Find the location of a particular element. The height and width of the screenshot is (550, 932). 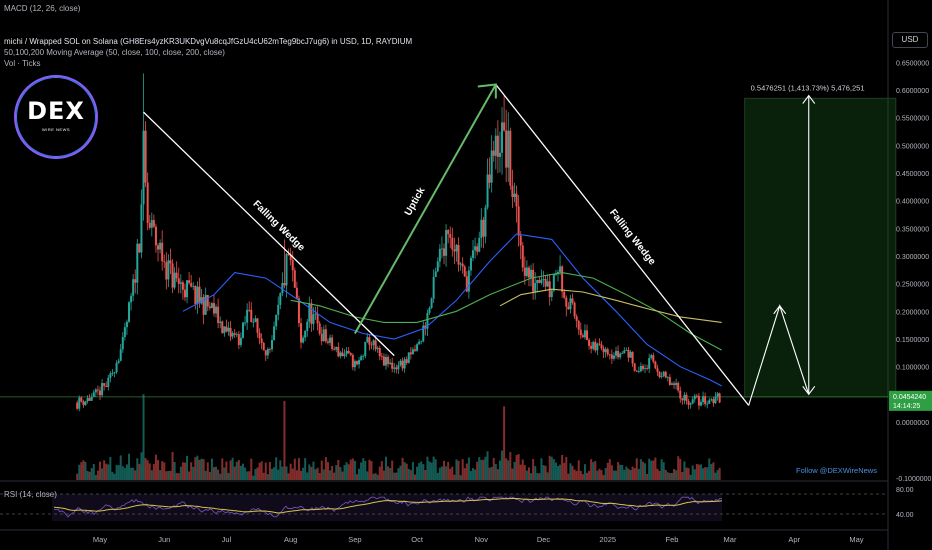

price-tick-label: 0.5500000 is located at coordinates (912, 119).